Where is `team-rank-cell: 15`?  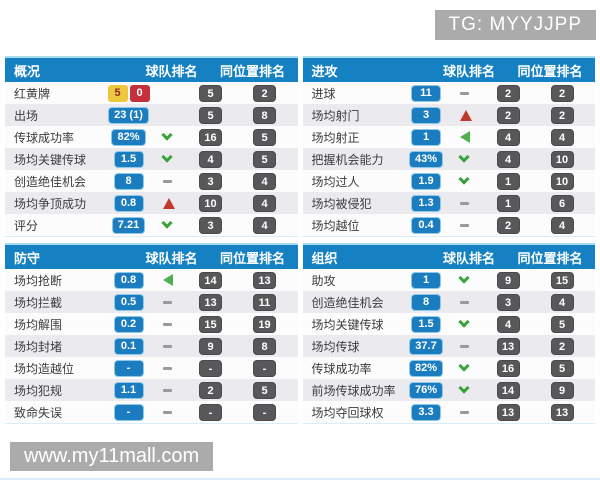
team-rank-cell: 15 is located at coordinates (211, 324).